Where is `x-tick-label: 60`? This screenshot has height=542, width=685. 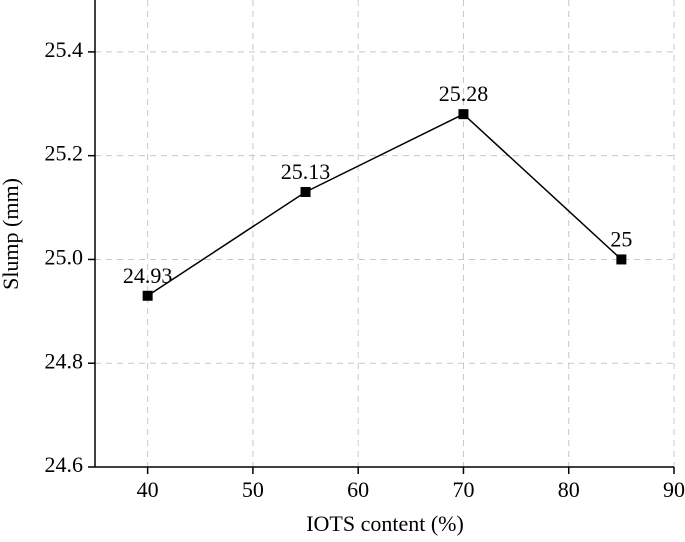
x-tick-label: 60 is located at coordinates (358, 489).